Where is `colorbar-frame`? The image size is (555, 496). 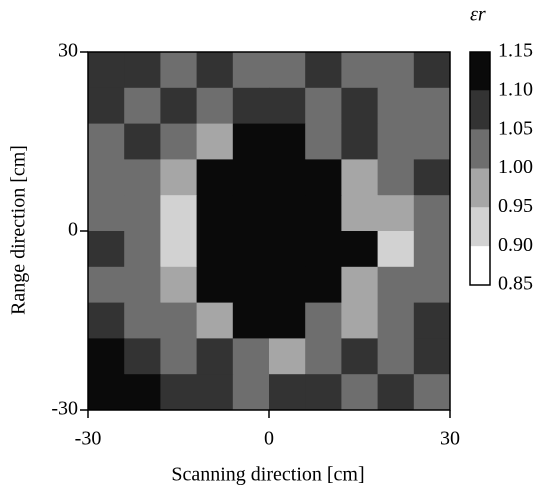
colorbar-frame is located at coordinates (480, 168).